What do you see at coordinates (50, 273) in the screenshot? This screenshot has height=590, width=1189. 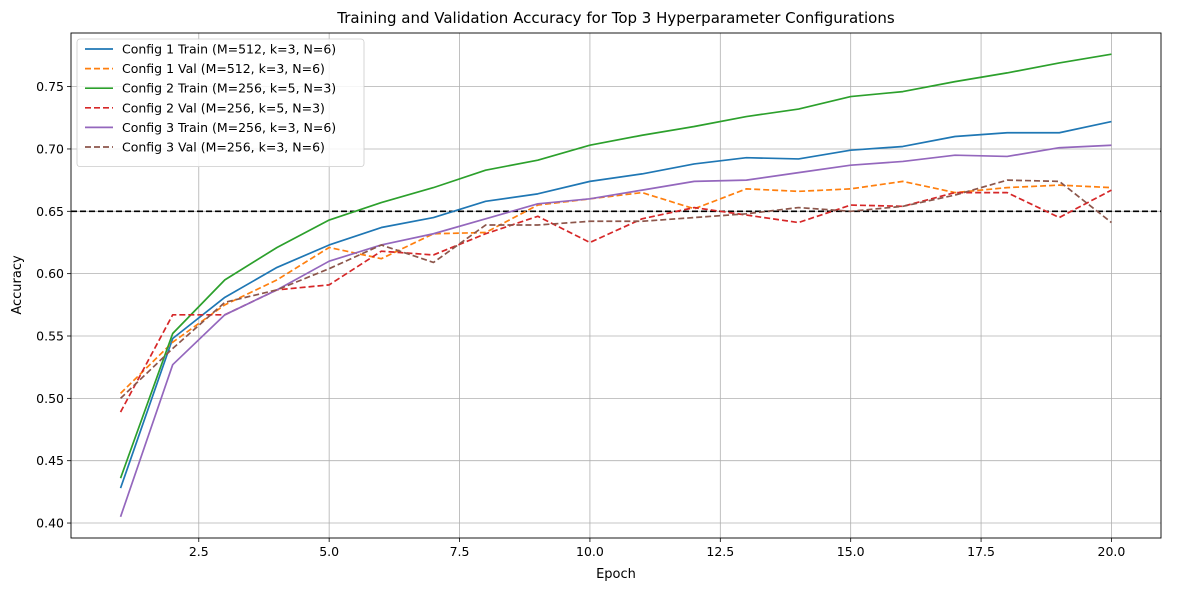 I see `y-tick-label: 0.60` at bounding box center [50, 273].